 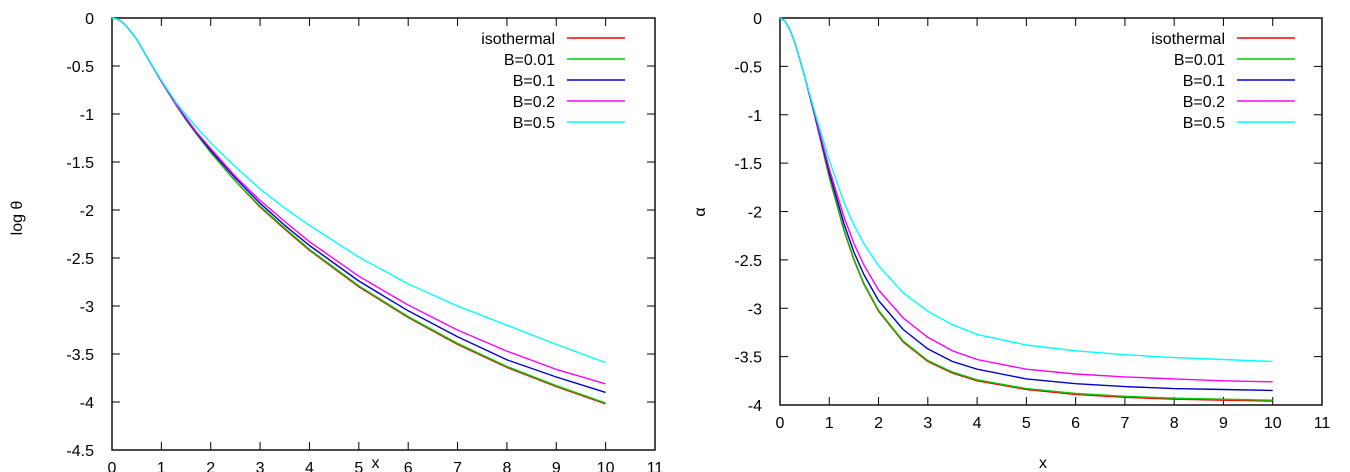 What do you see at coordinates (700, 211) in the screenshot?
I see `y-axis-label: α` at bounding box center [700, 211].